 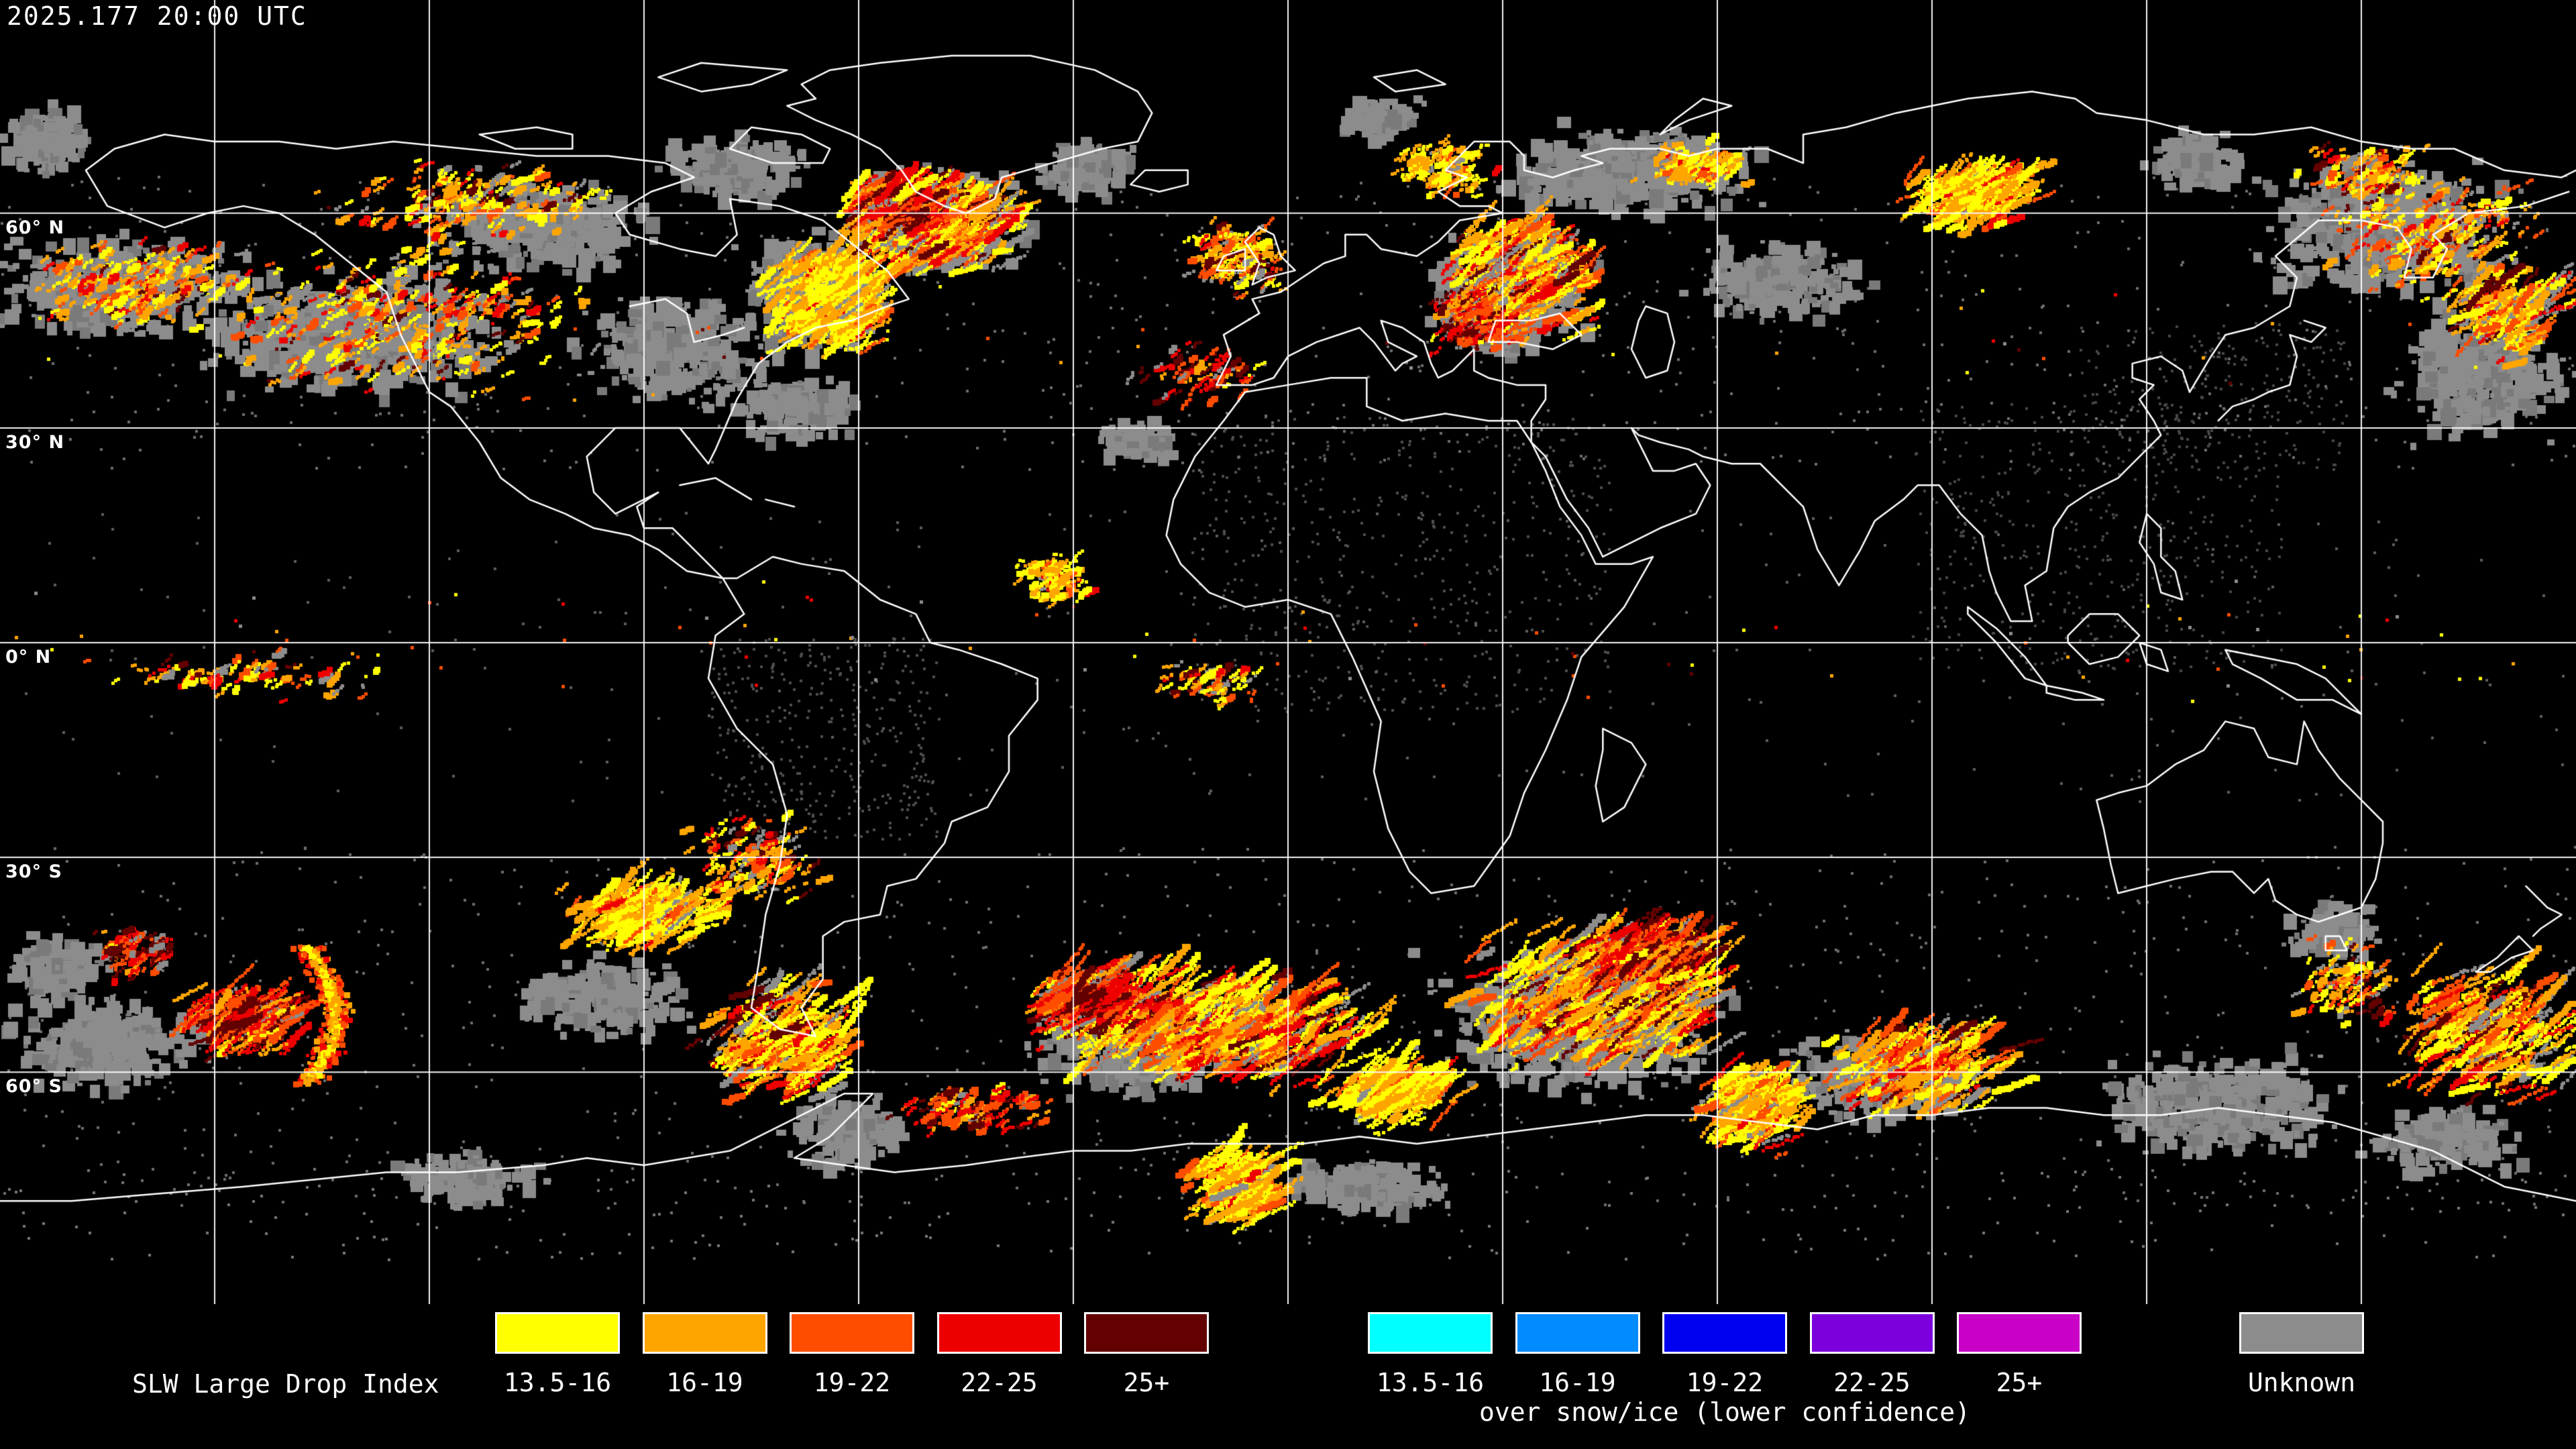 I want to click on timestamp: 2025.177 20:00 UTC, so click(x=157, y=16).